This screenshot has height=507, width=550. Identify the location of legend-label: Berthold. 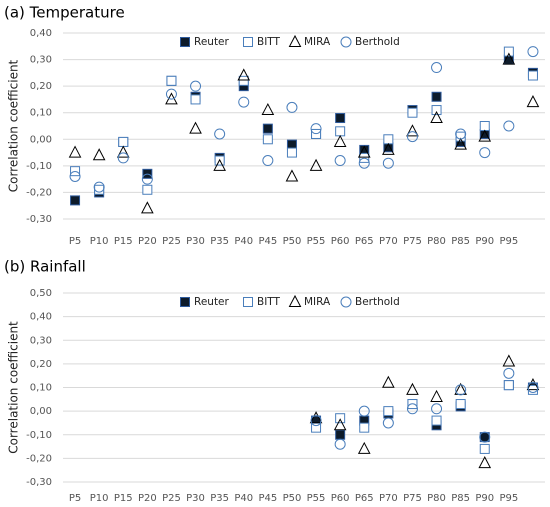
(377, 42).